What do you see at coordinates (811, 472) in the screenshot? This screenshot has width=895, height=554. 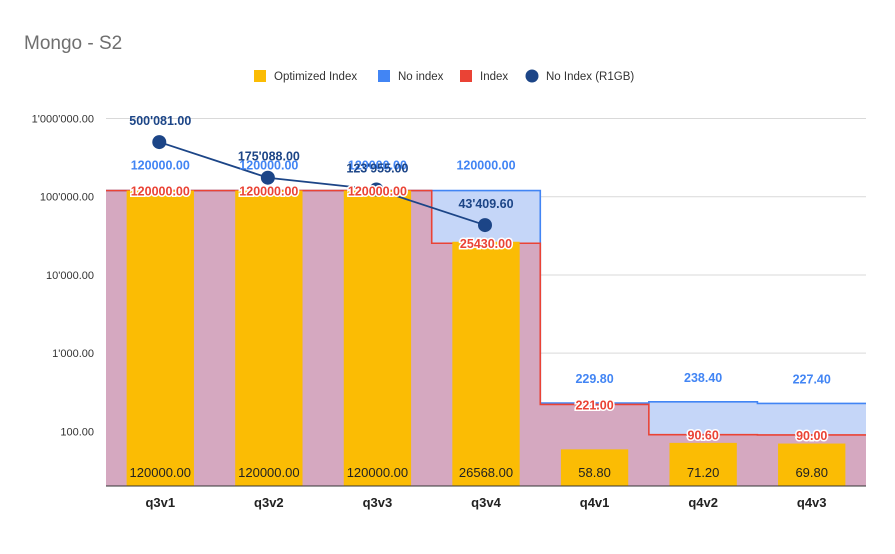 I see `bar-value-label: 69.80` at bounding box center [811, 472].